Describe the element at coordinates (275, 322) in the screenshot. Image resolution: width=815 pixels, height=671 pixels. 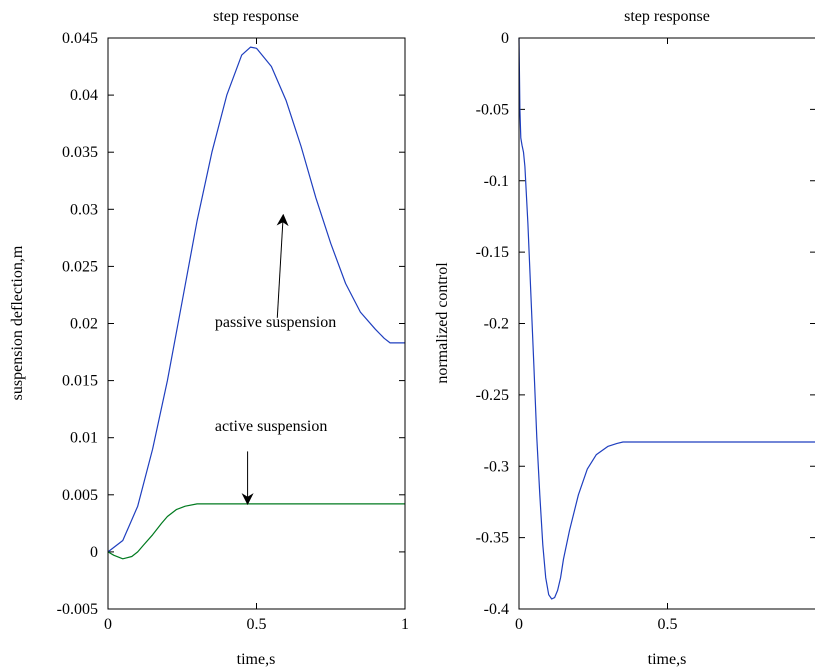
I see `annotation-label: passive suspension` at that location.